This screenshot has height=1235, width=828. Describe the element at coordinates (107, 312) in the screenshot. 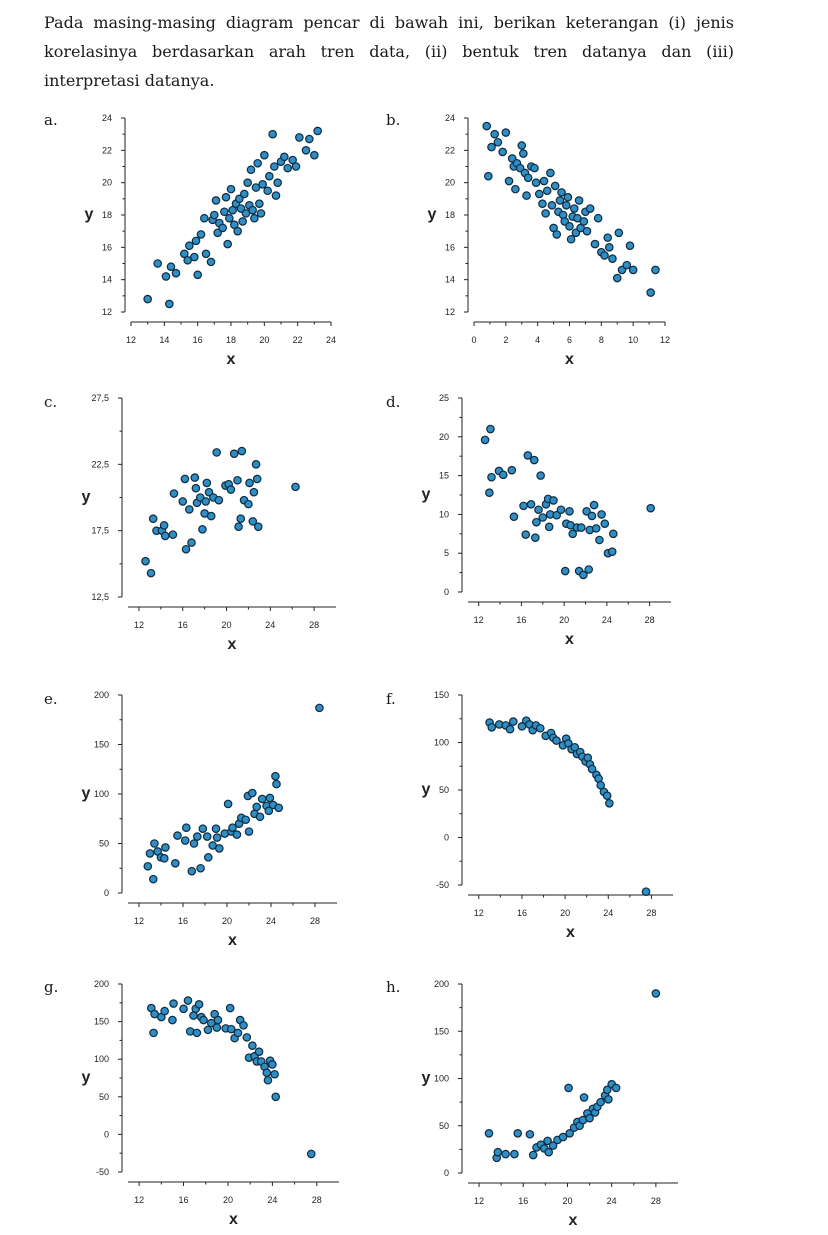

I see `y-tick-label: 12` at that location.